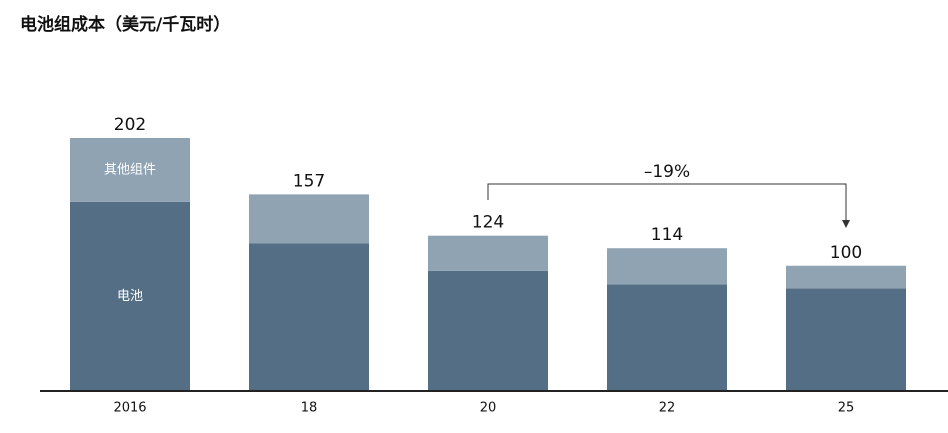 The height and width of the screenshot is (433, 948). What do you see at coordinates (846, 408) in the screenshot?
I see `x-tick-label: 25` at bounding box center [846, 408].